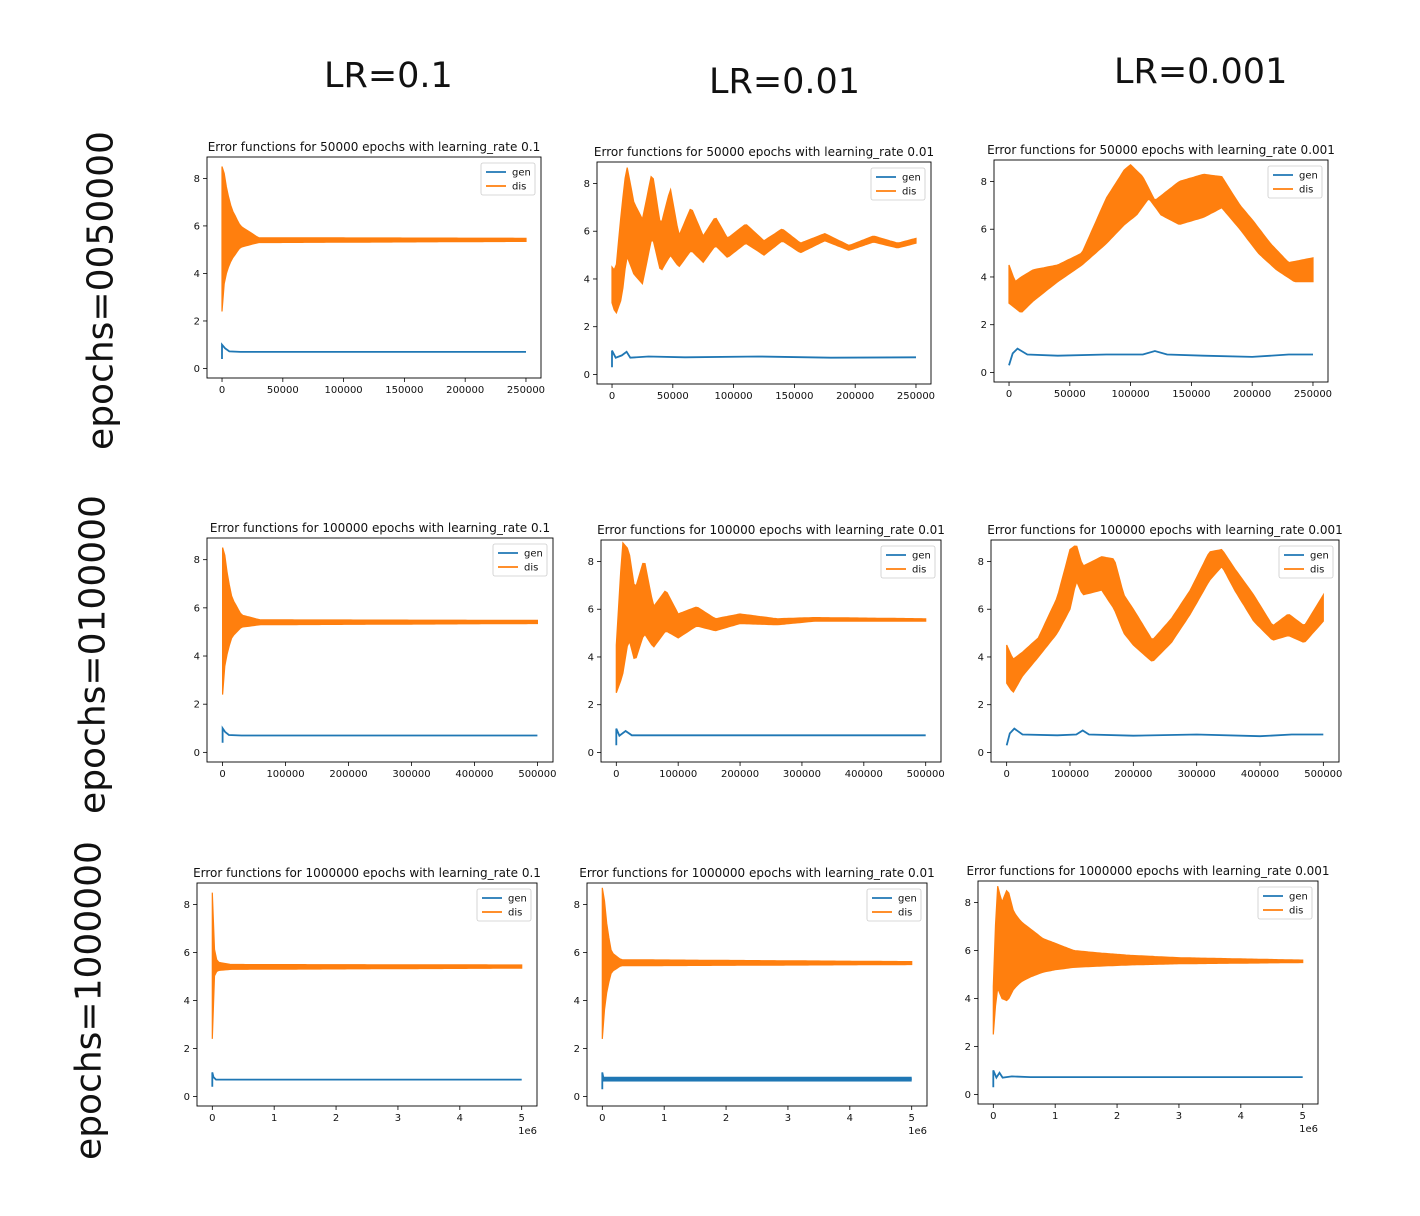 The width and height of the screenshot is (1420, 1216). Describe the element at coordinates (283, 390) in the screenshot. I see `x-tick-label: 50000` at that location.